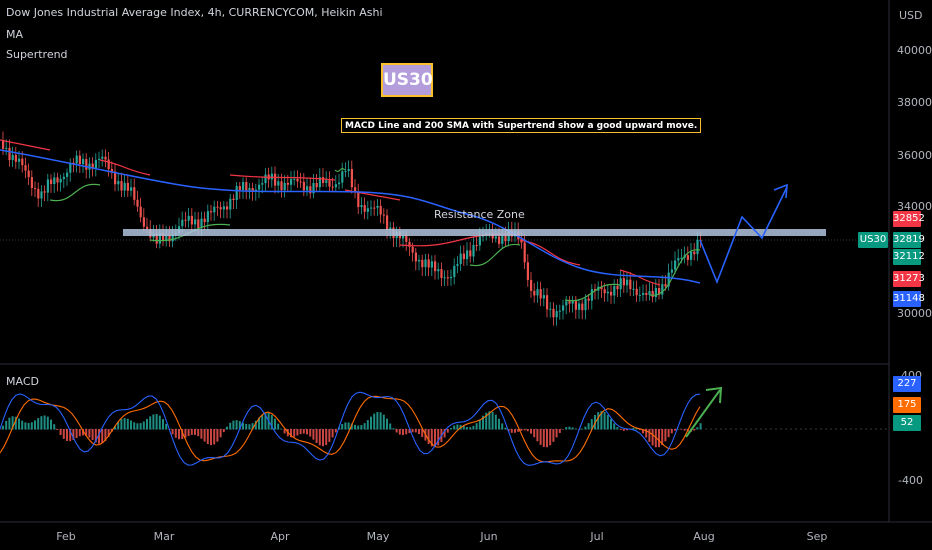 The height and width of the screenshot is (550, 932). What do you see at coordinates (909, 240) in the screenshot?
I see `price-tag-32819: 32819` at bounding box center [909, 240].